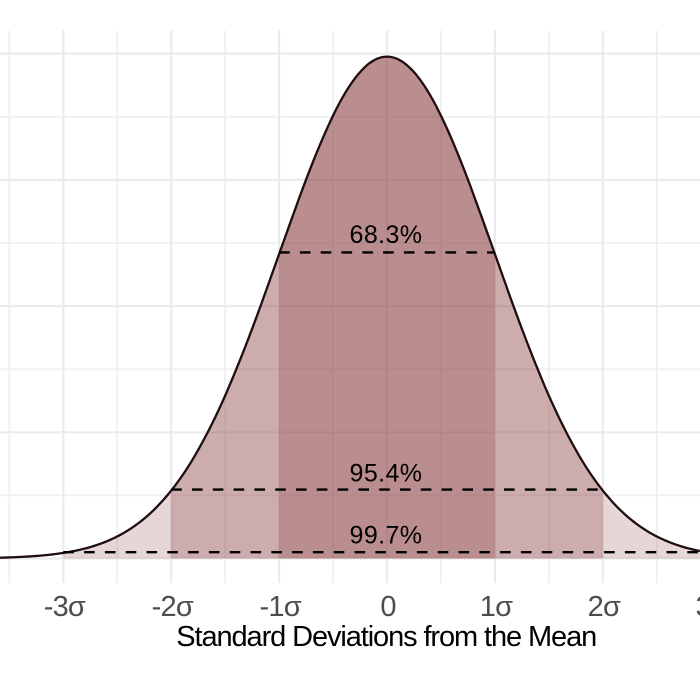 The image size is (700, 700). I want to click on svg-text: -1σ, so click(281, 607).